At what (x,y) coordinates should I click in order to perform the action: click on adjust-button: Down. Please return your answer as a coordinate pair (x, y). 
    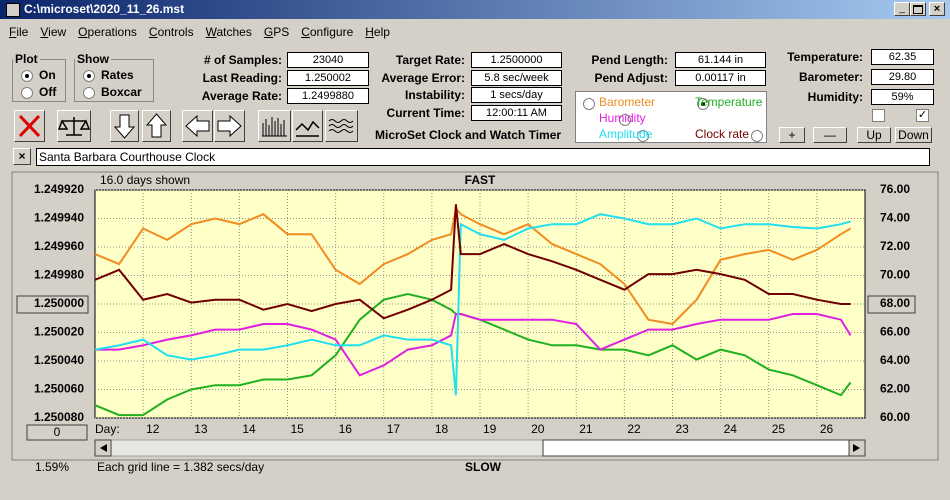
    Looking at the image, I should click on (913, 135).